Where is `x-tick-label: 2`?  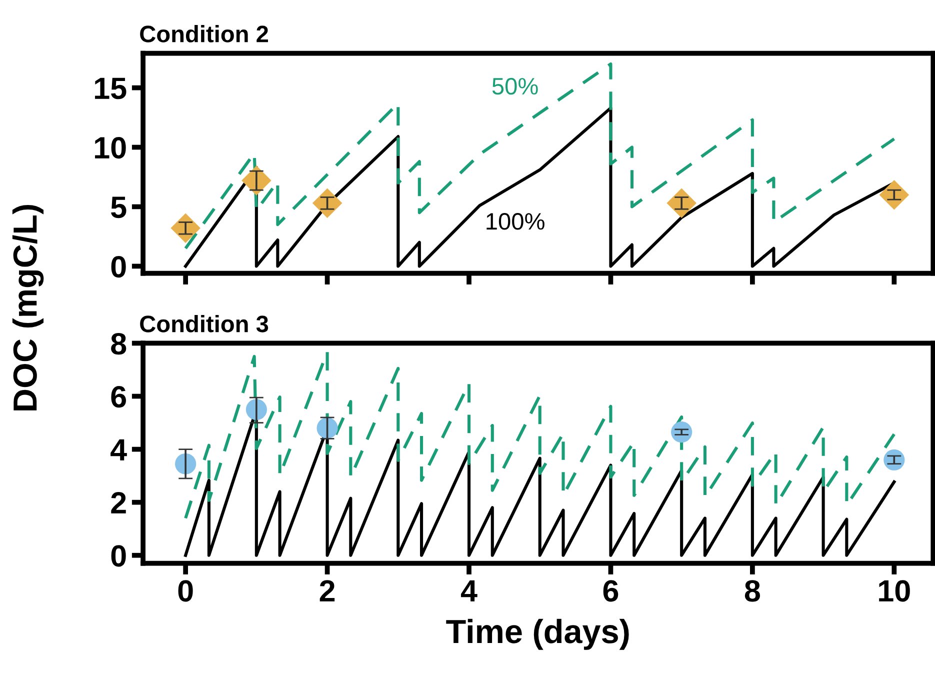
x-tick-label: 2 is located at coordinates (327, 591).